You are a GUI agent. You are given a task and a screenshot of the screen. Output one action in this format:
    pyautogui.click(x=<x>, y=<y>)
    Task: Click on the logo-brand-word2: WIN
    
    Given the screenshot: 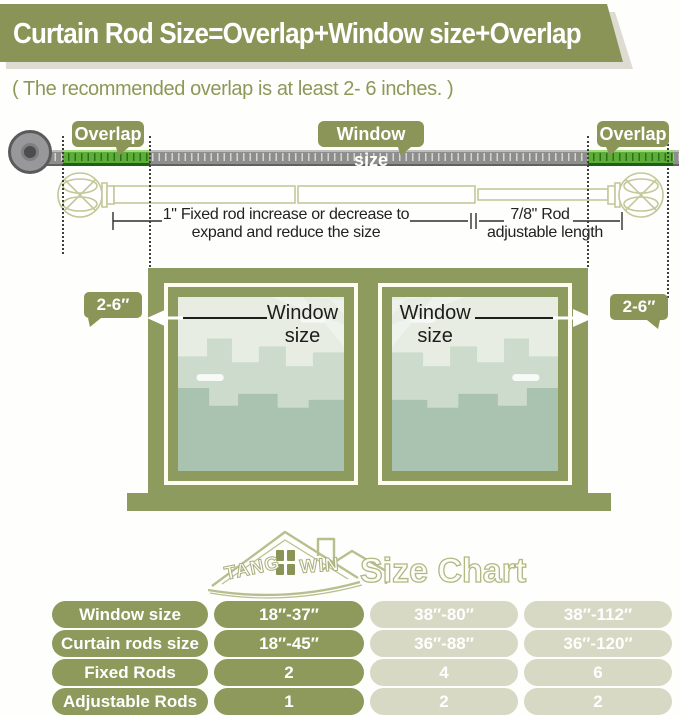 What is the action you would take?
    pyautogui.click(x=319, y=566)
    